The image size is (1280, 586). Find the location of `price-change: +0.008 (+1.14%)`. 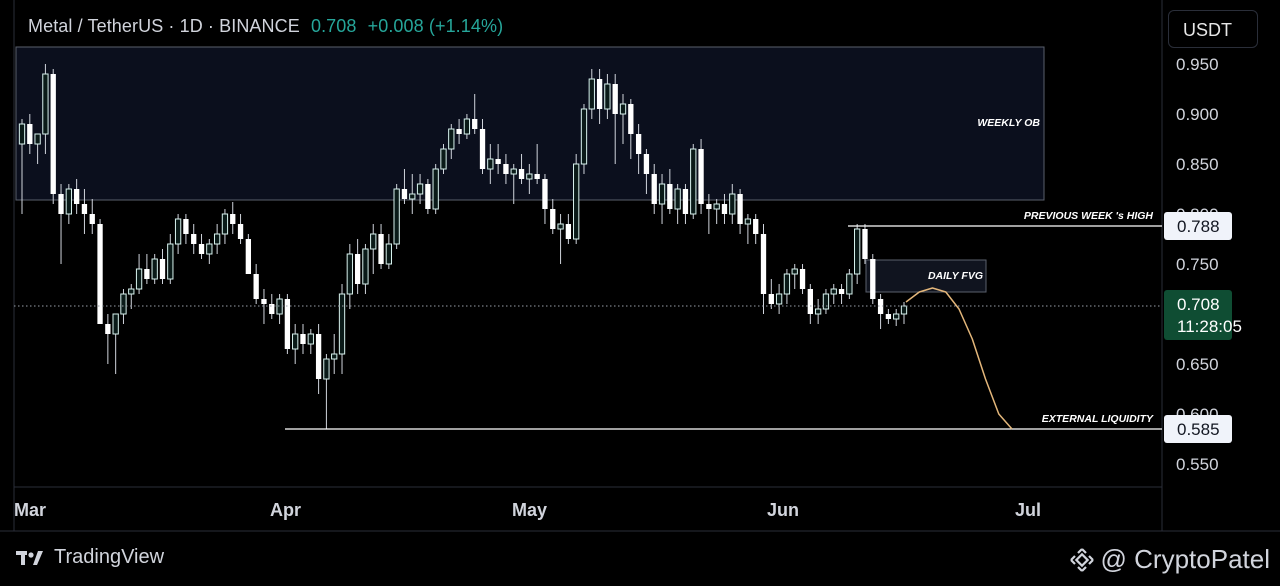

price-change: +0.008 (+1.14%) is located at coordinates (435, 26).